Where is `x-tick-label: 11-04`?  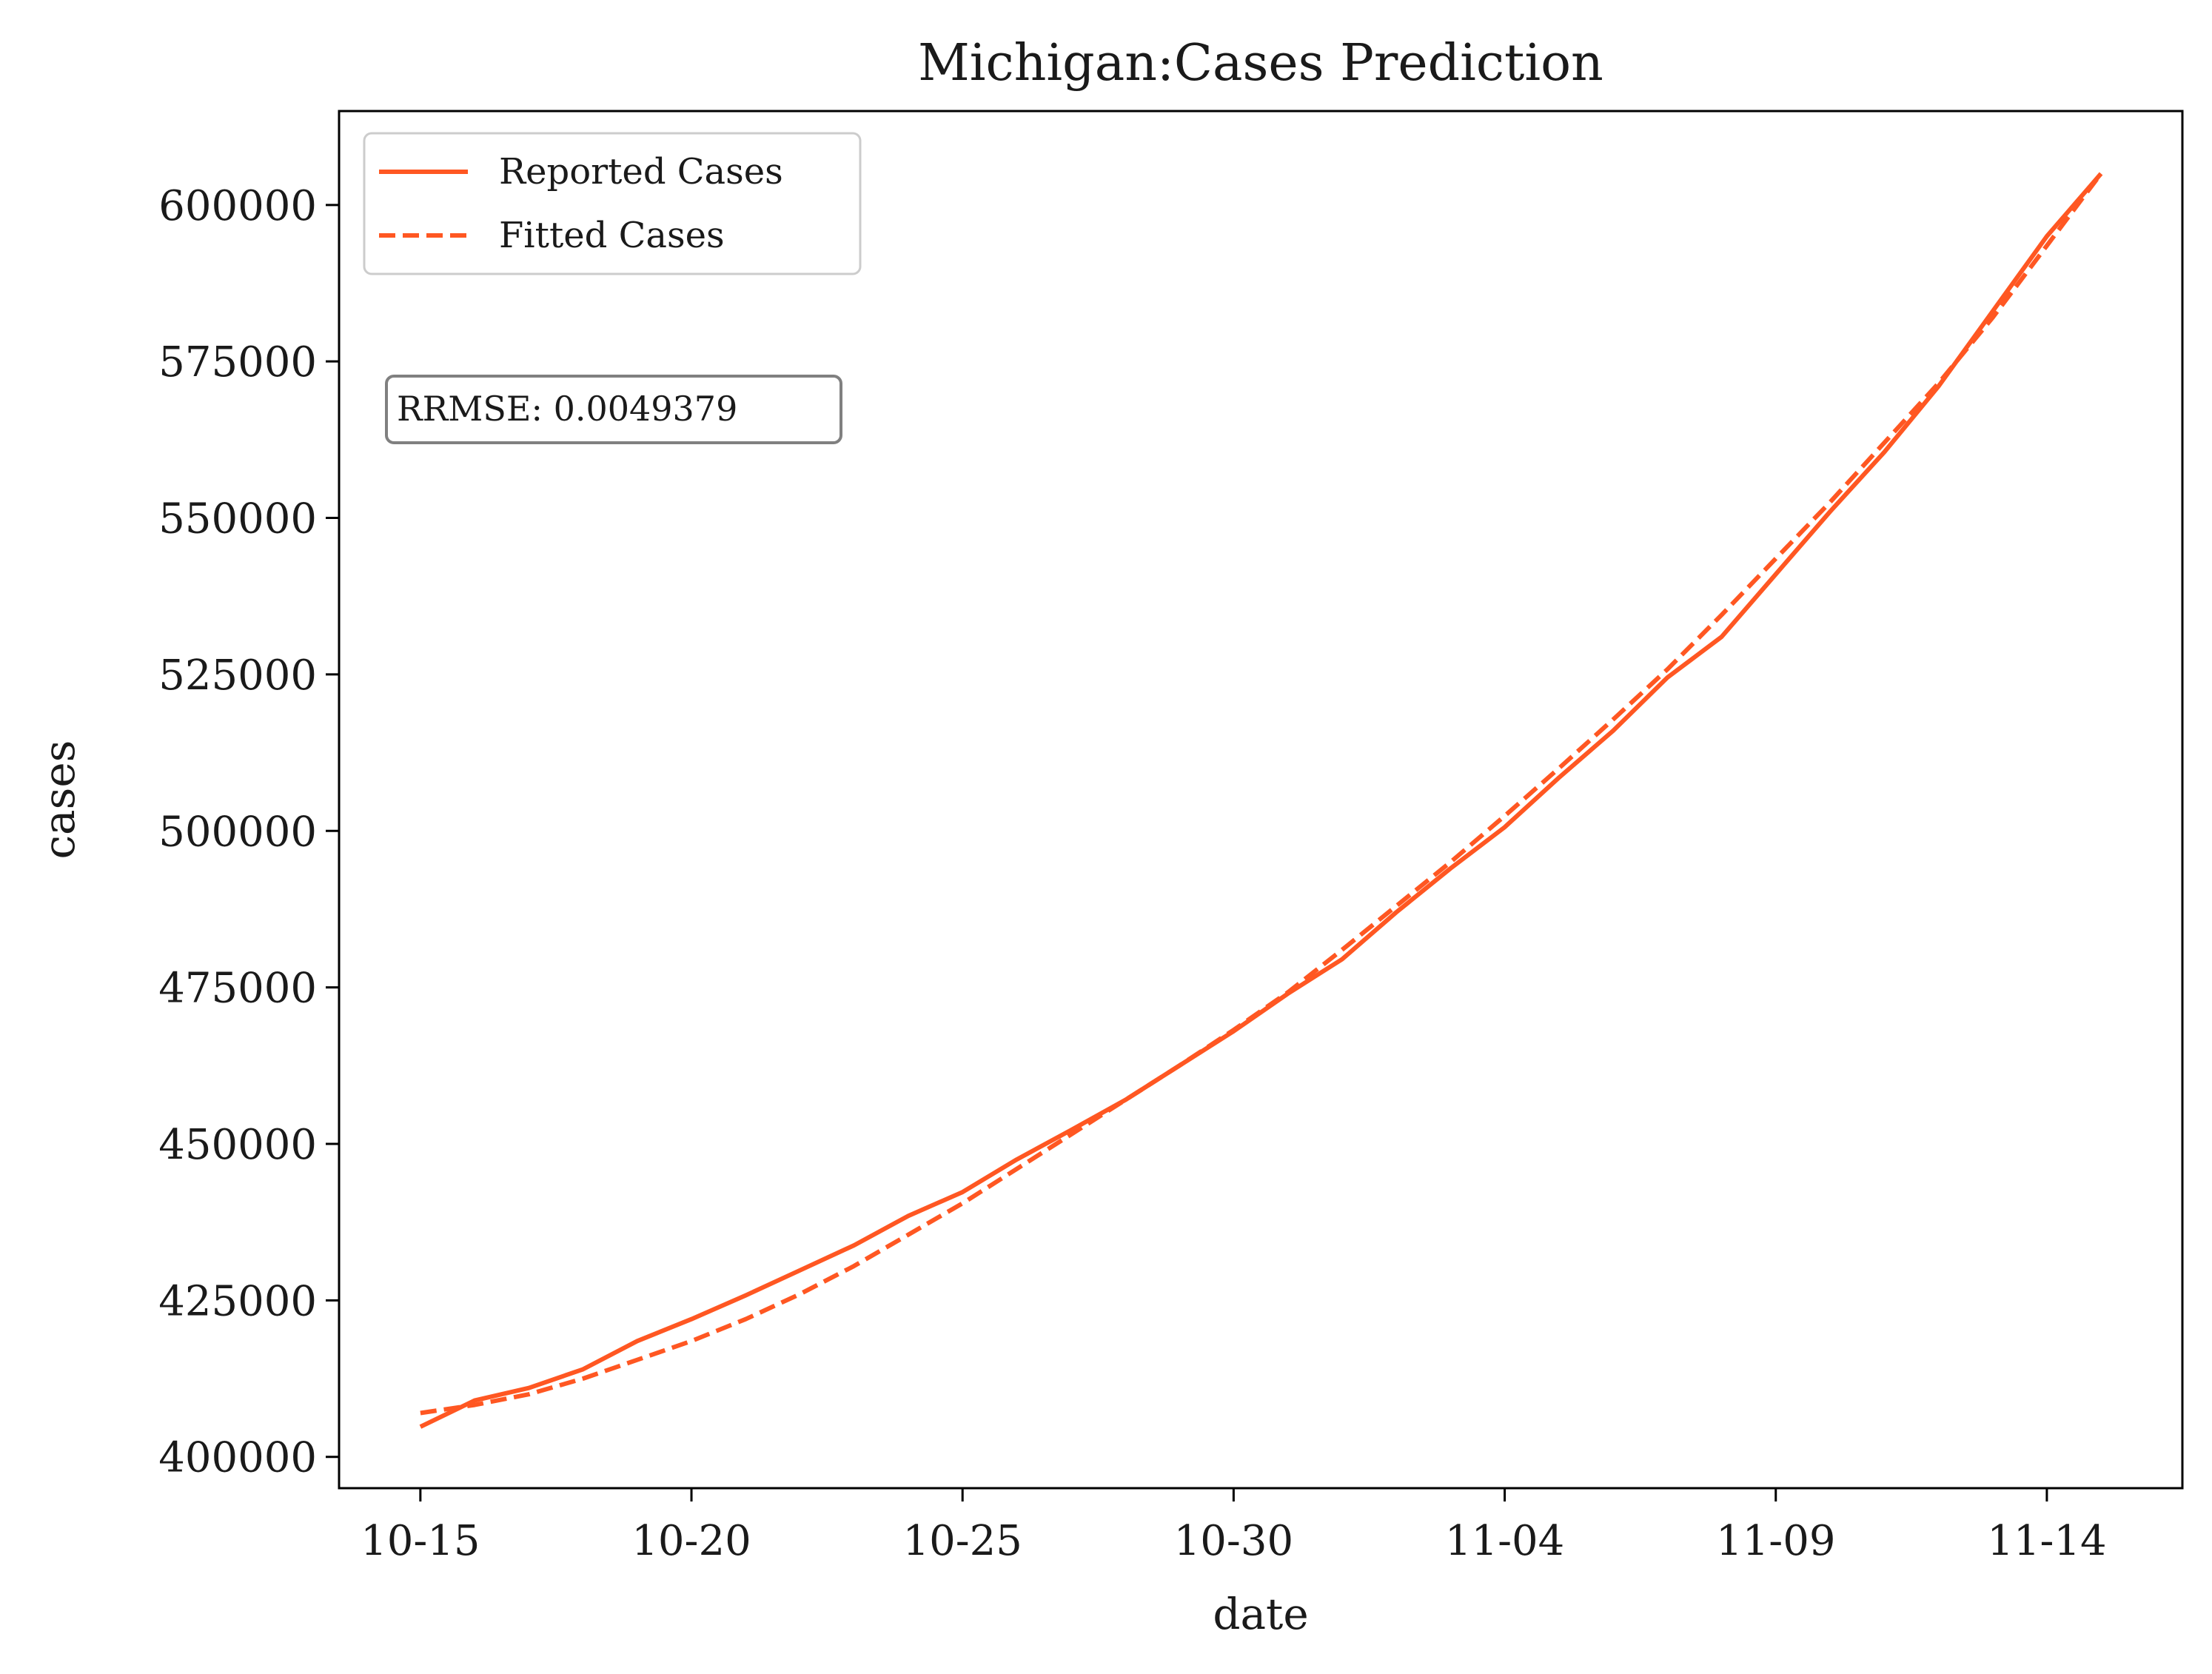
x-tick-label: 11-04 is located at coordinates (1504, 1541).